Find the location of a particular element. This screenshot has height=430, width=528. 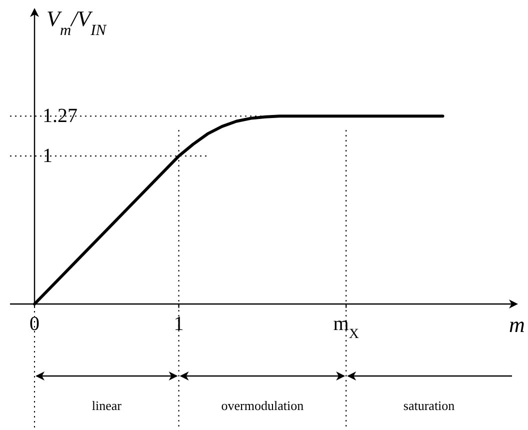

x-tick-label: 1 is located at coordinates (179, 324).